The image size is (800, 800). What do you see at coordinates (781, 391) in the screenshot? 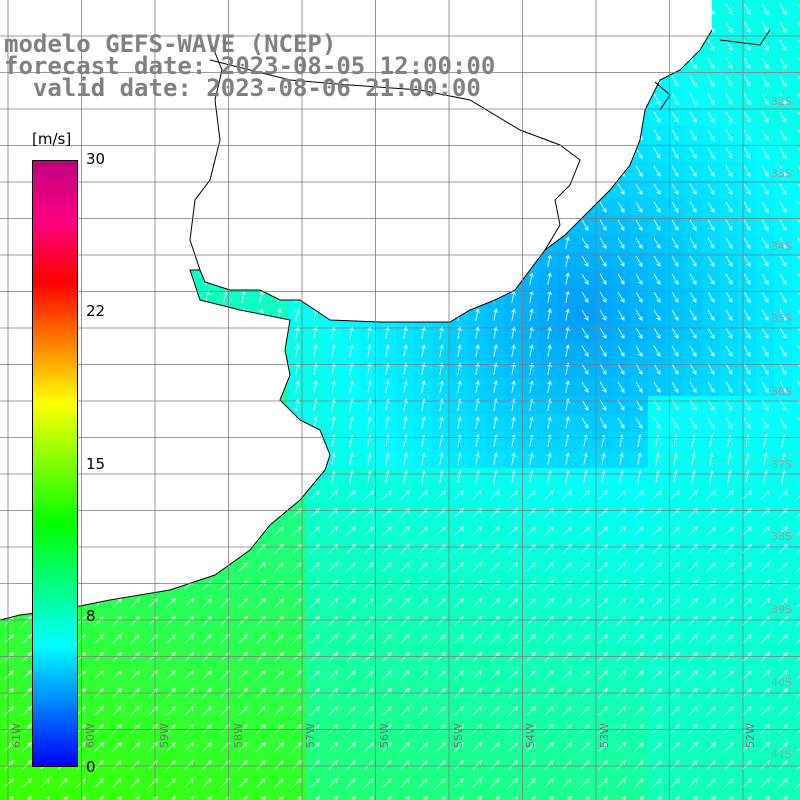
I see `lat-label: 36S` at bounding box center [781, 391].